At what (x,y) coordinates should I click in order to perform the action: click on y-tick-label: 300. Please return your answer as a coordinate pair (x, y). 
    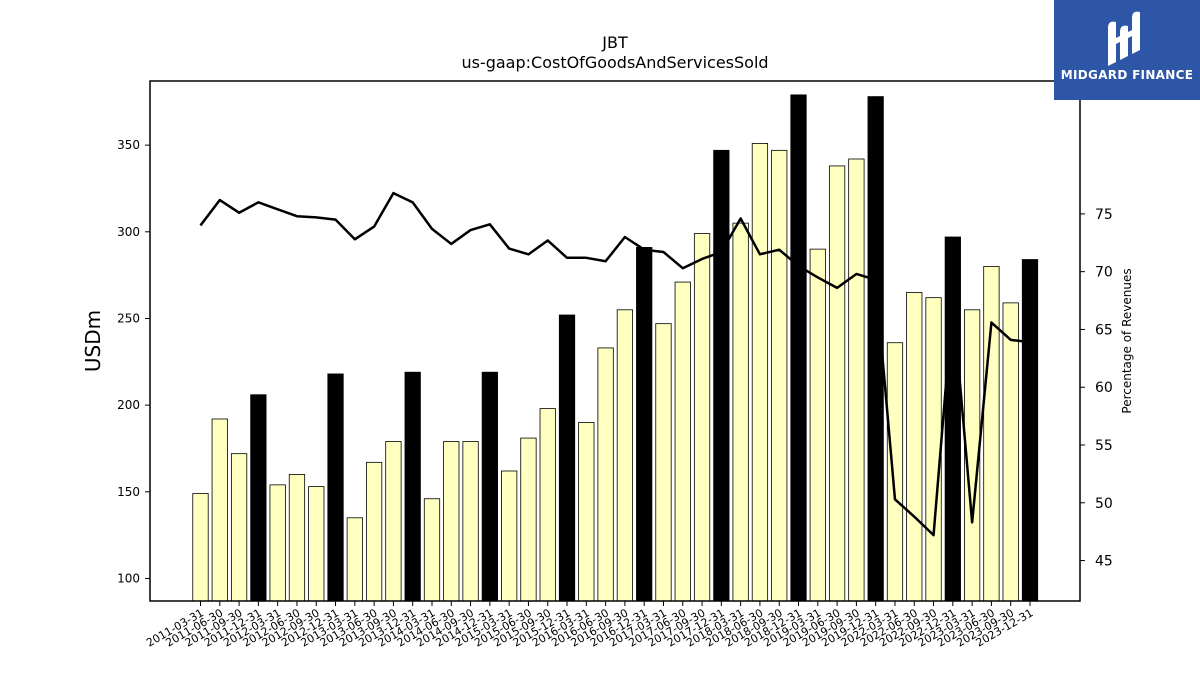
    Looking at the image, I should click on (128, 232).